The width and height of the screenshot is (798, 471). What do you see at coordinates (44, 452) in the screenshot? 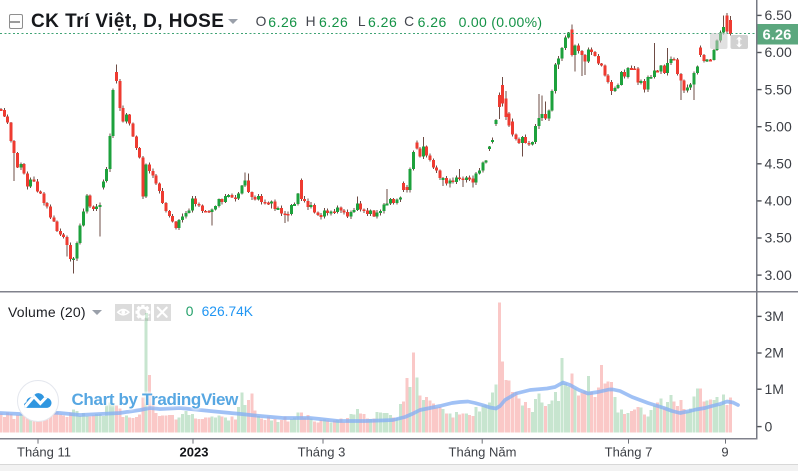
I see `svg-text: Tháng 11` at bounding box center [44, 452].